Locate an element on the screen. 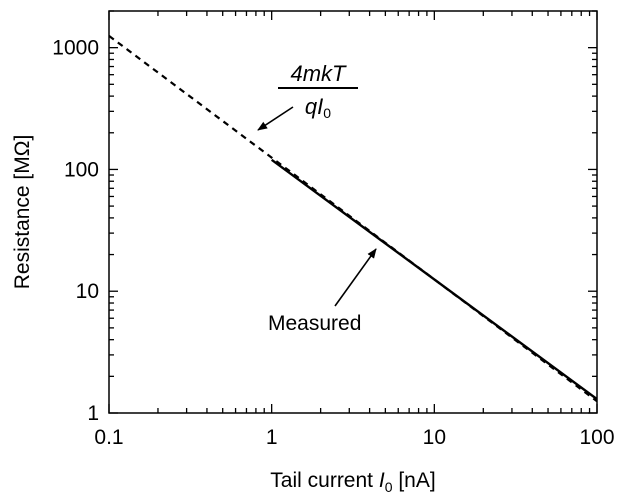 Image resolution: width=619 pixels, height=496 pixels. y-tick-label: 1000 is located at coordinates (75, 48).